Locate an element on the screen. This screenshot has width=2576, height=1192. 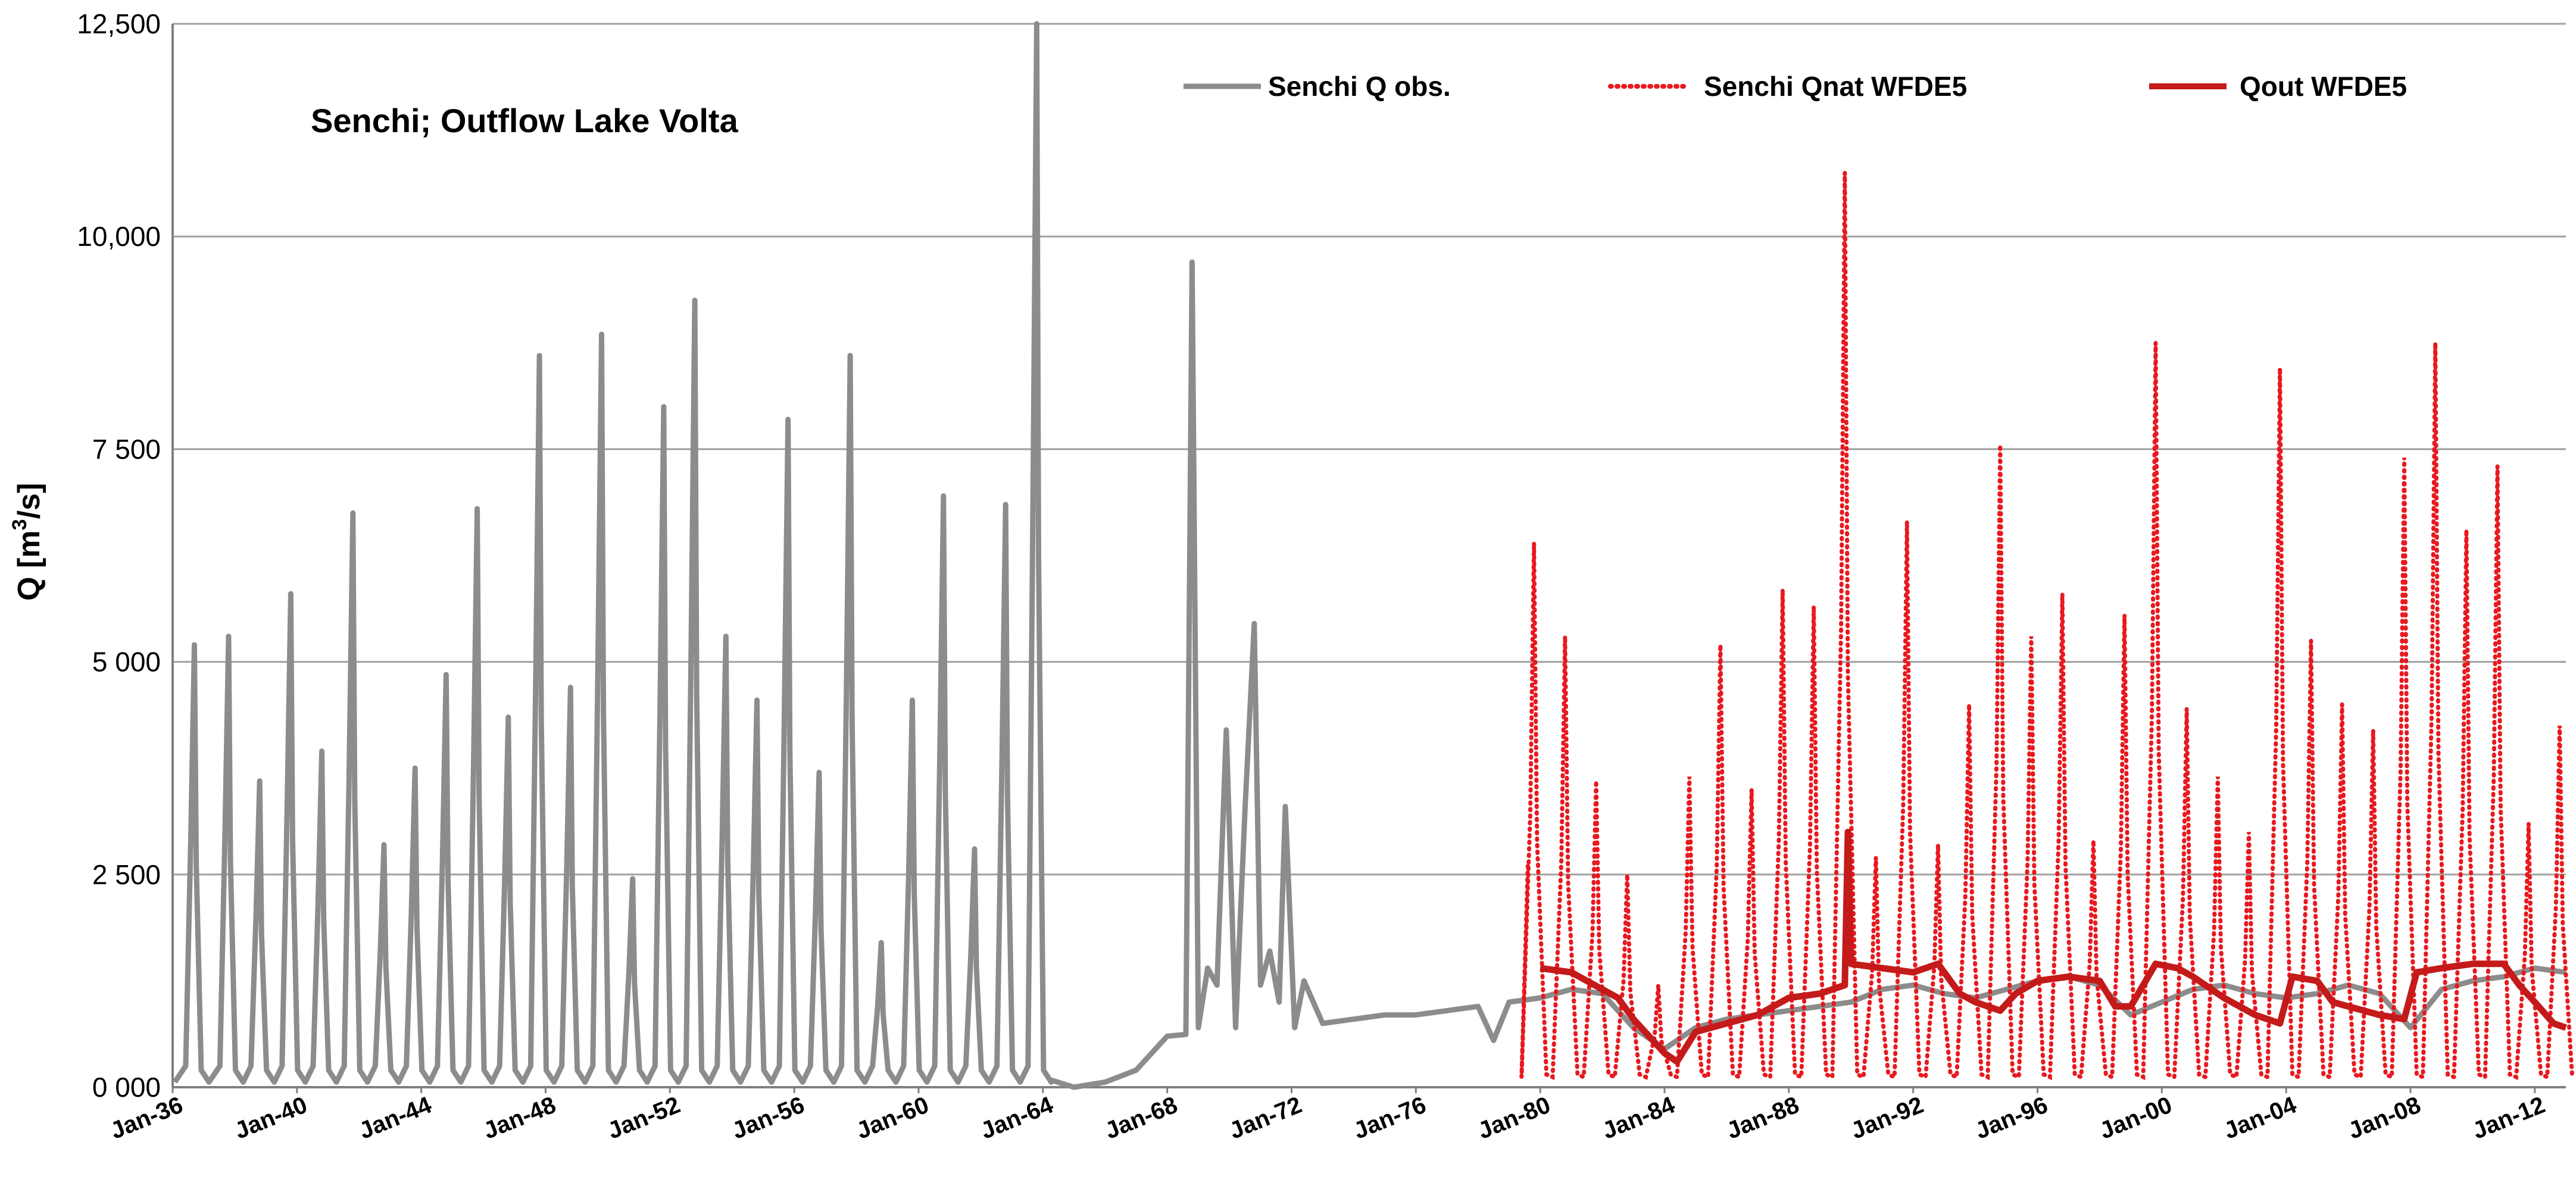
x-tick-label: Jan-76 is located at coordinates (1390, 1118).